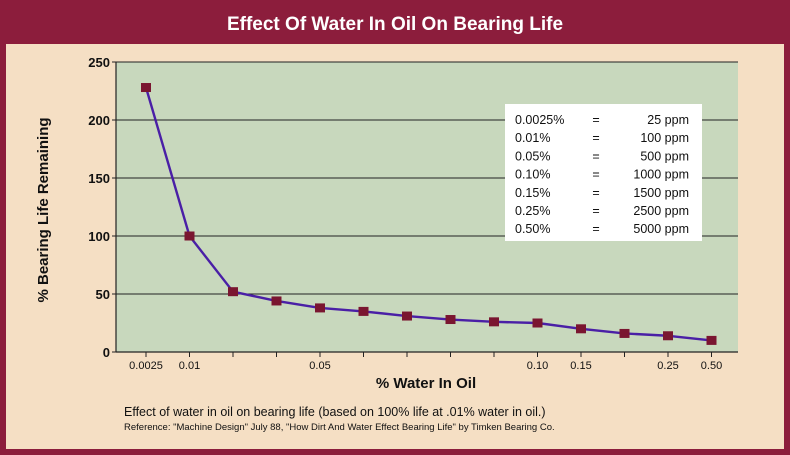 The width and height of the screenshot is (790, 455). What do you see at coordinates (661, 175) in the screenshot?
I see `conversion-ppm: 1000 ppm` at bounding box center [661, 175].